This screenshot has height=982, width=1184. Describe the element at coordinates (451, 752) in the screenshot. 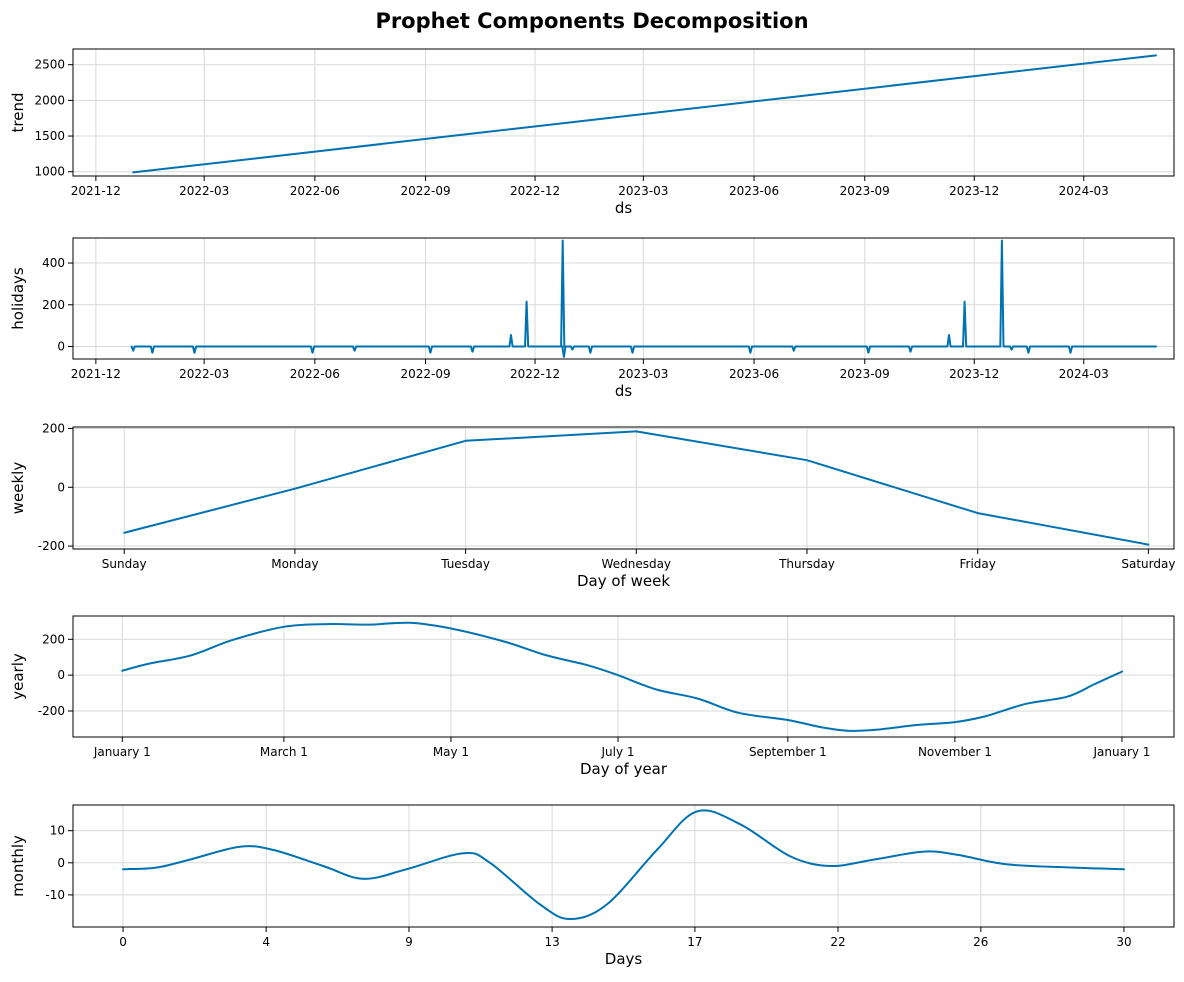

I see `x-tick-label: May 1` at that location.